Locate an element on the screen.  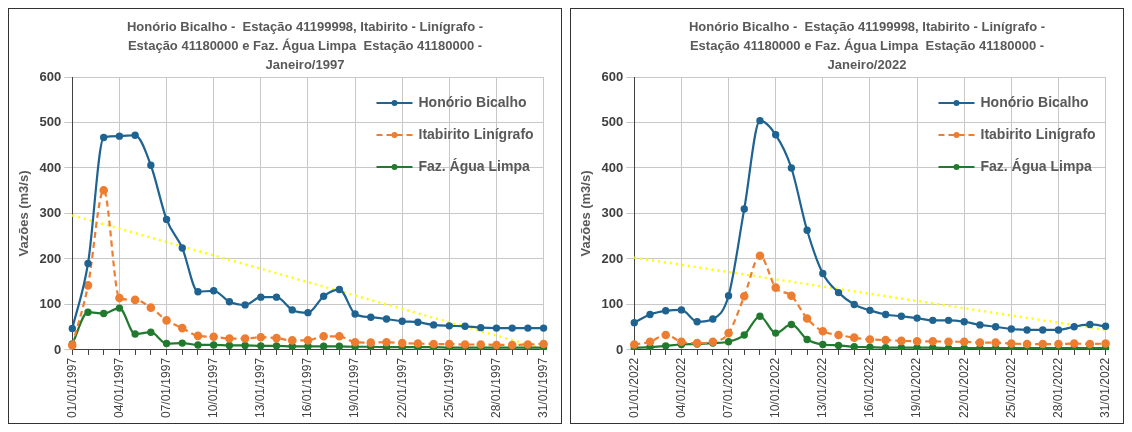
x-tick-label: 25/01/1997 is located at coordinates (448, 387).